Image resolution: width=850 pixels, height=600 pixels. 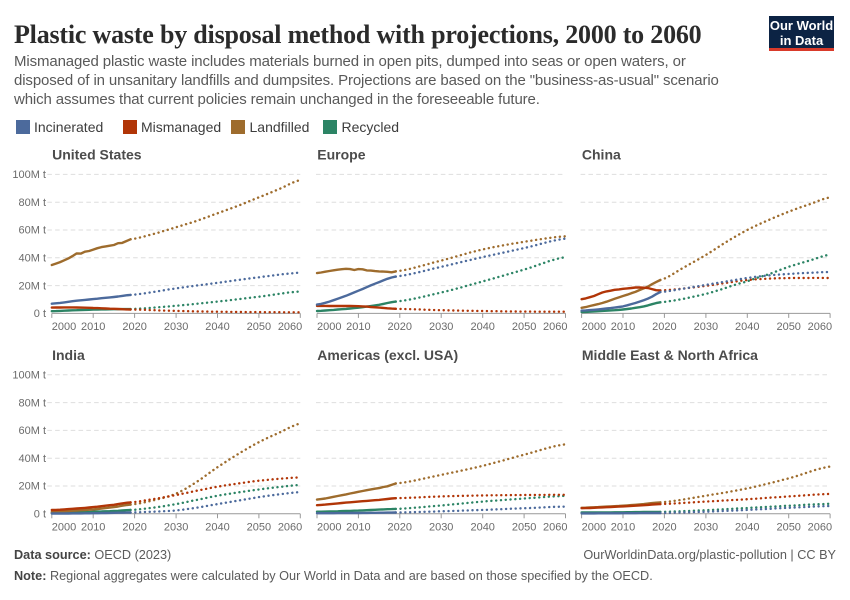 What do you see at coordinates (341, 155) in the screenshot?
I see `svg-text: Europe` at bounding box center [341, 155].